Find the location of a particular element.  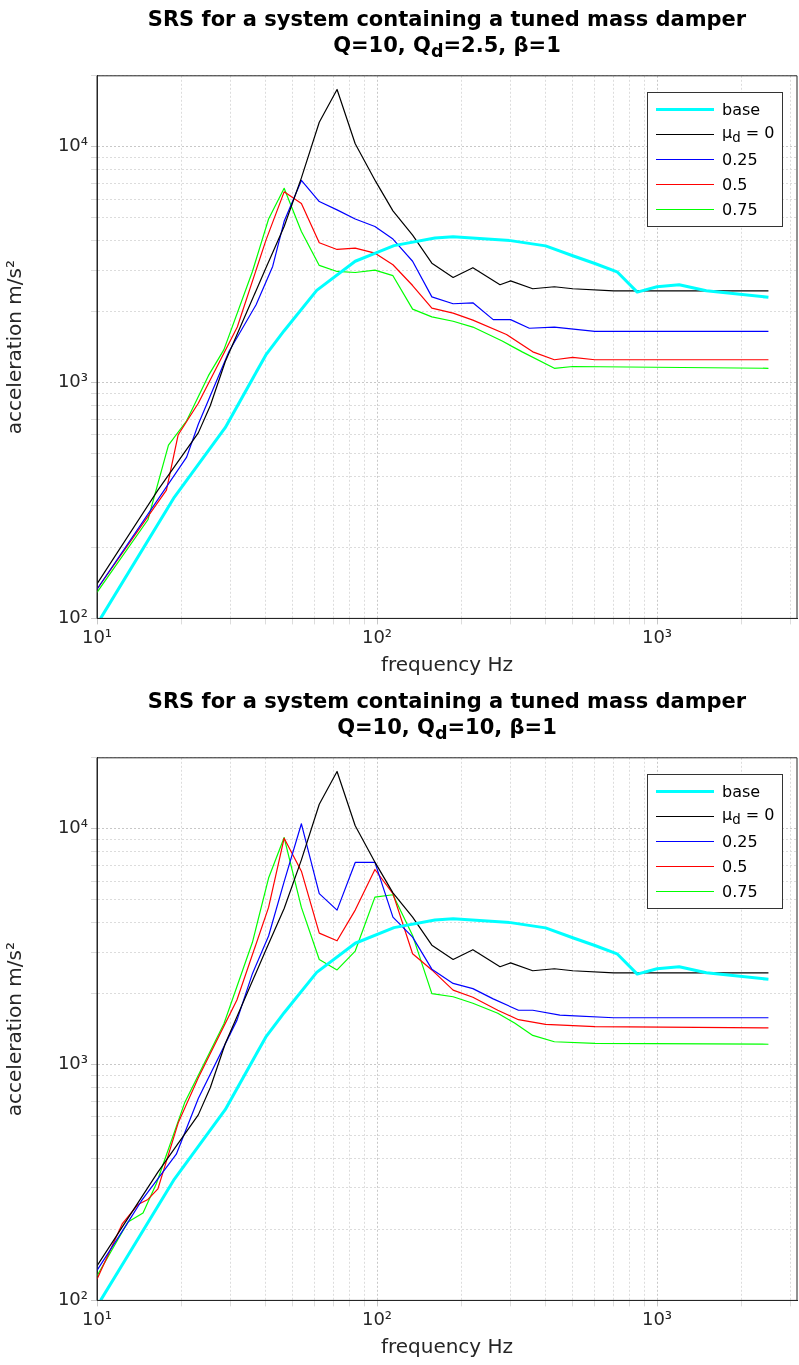

chart-subtitle: Q=10, Q$_{d}$=2.5, β=1 is located at coordinates (447, 47).